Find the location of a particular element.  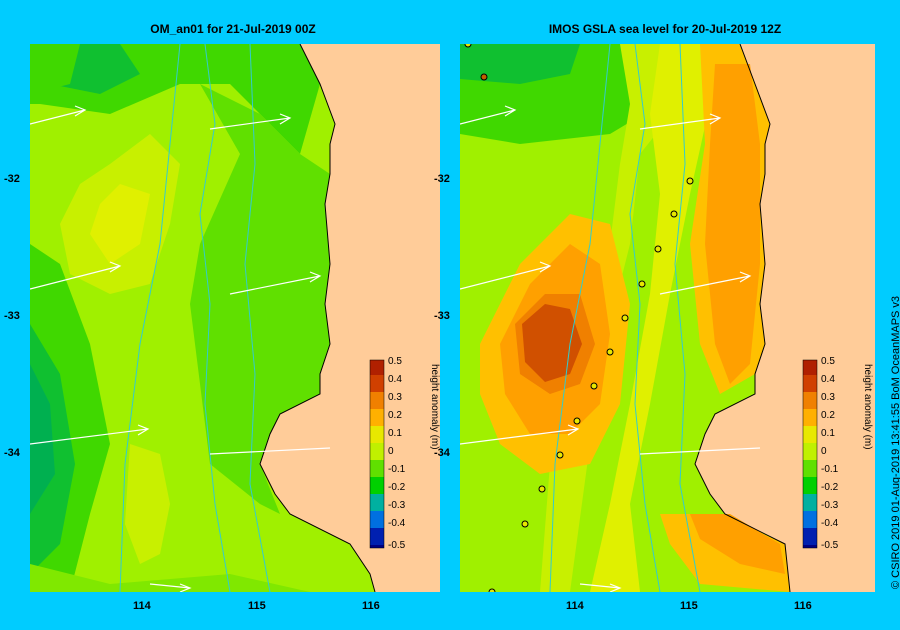

right-x-tick: 114 is located at coordinates (575, 606).